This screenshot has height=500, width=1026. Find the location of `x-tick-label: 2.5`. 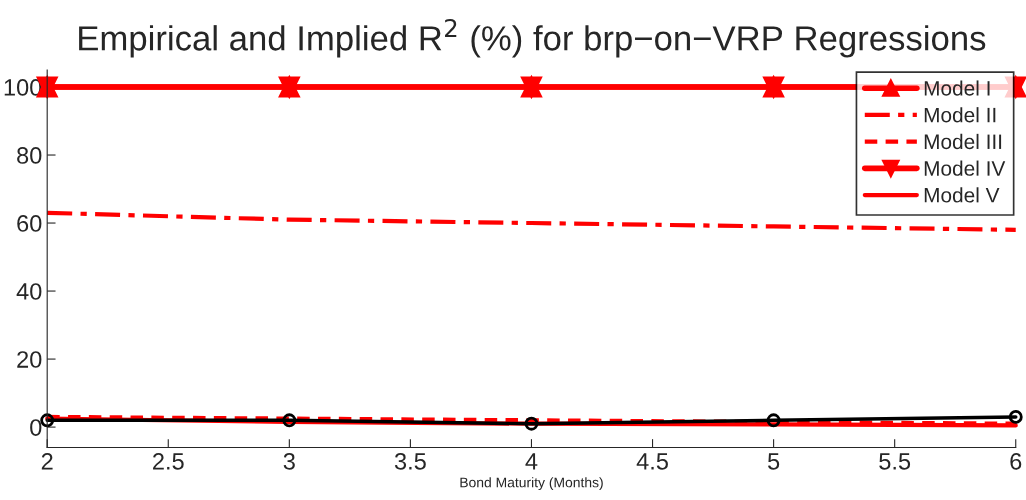

x-tick-label: 2.5 is located at coordinates (168, 461).